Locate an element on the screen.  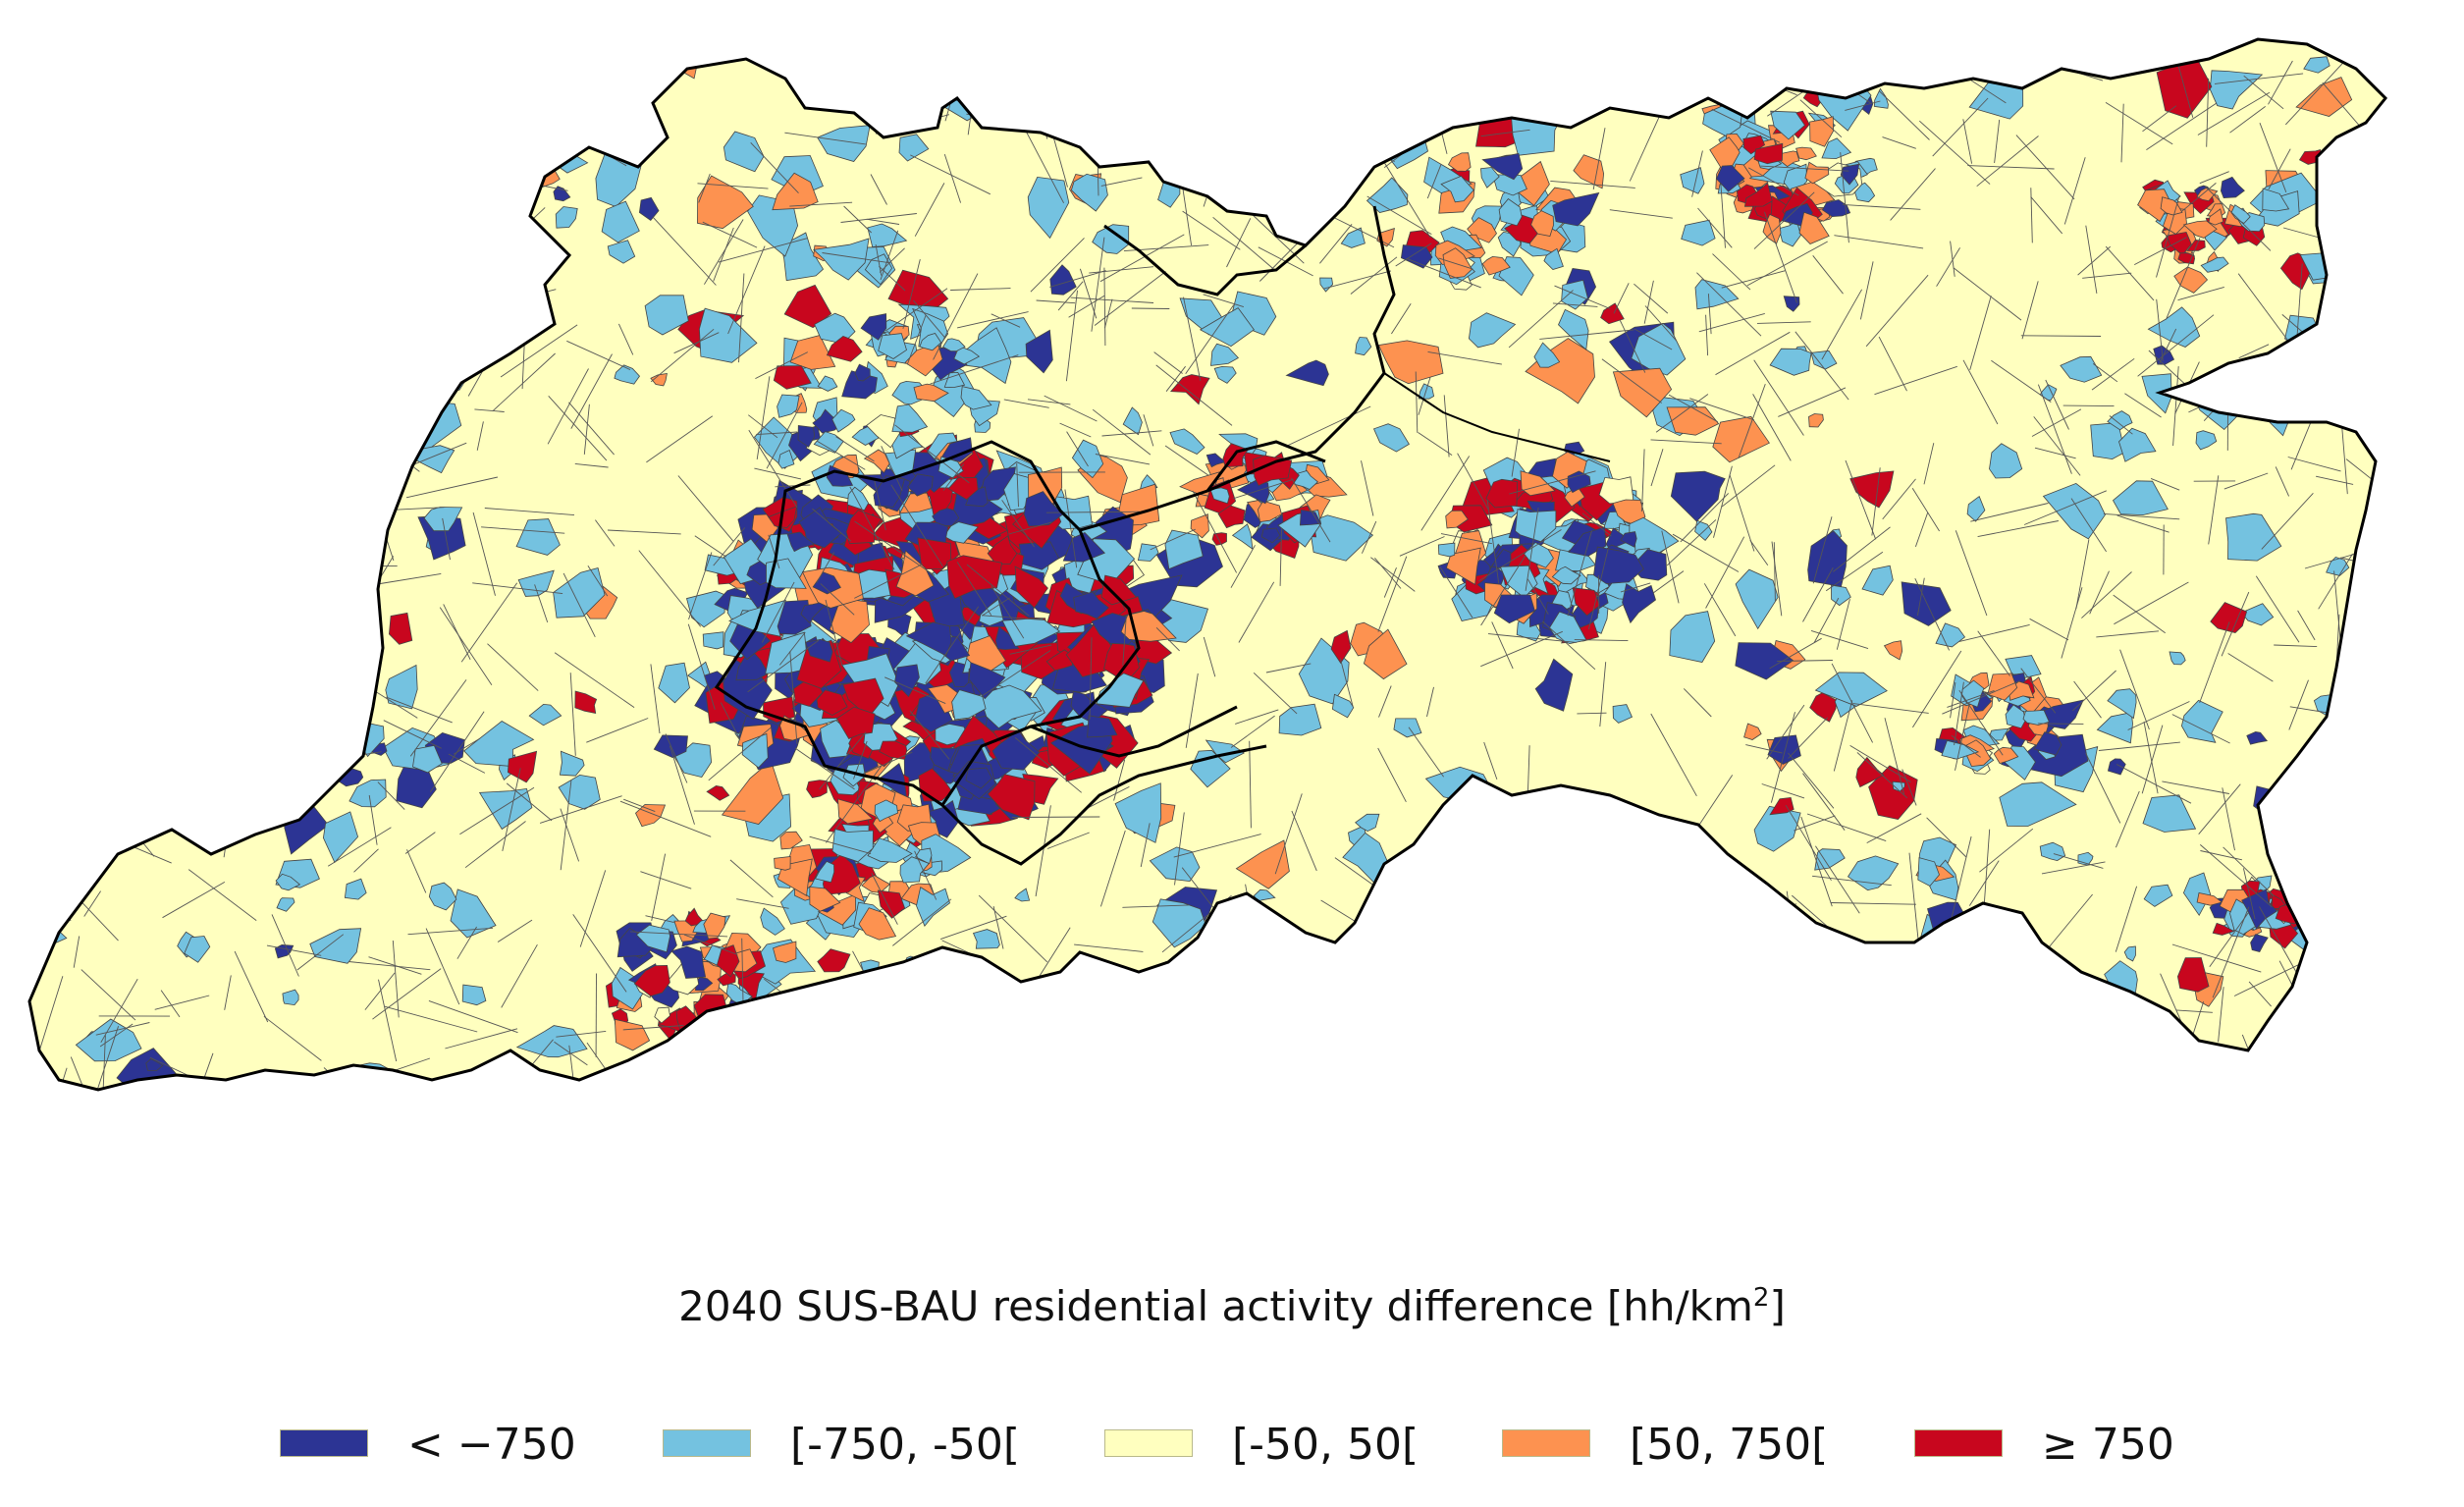
legend-swatch is located at coordinates (707, 1443).